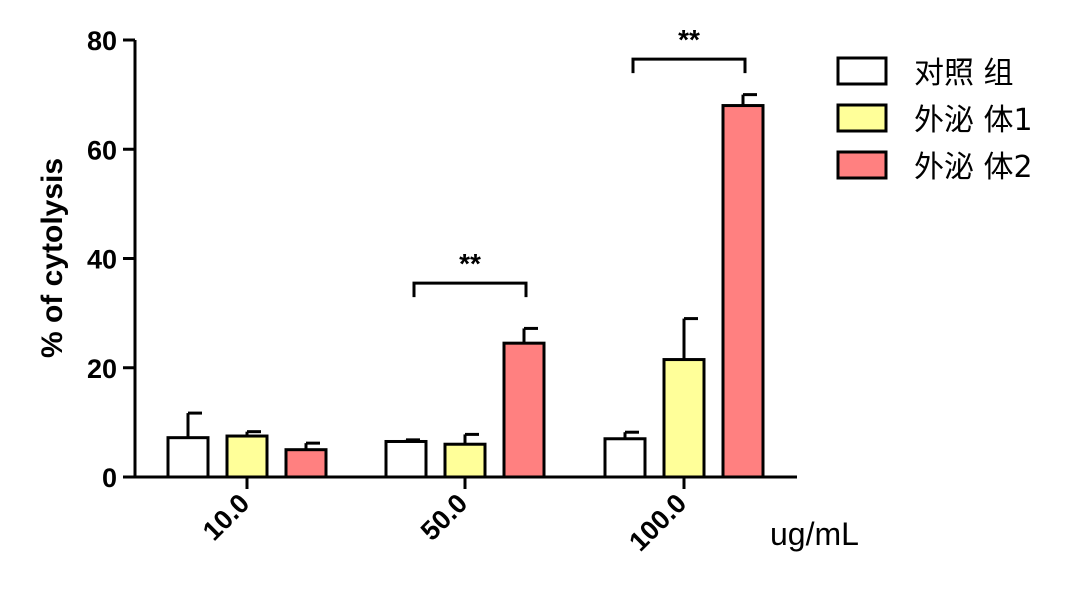 Image resolution: width=1080 pixels, height=591 pixels. Describe the element at coordinates (814, 534) in the screenshot. I see `x-axis-unit-label: ug/mL` at that location.